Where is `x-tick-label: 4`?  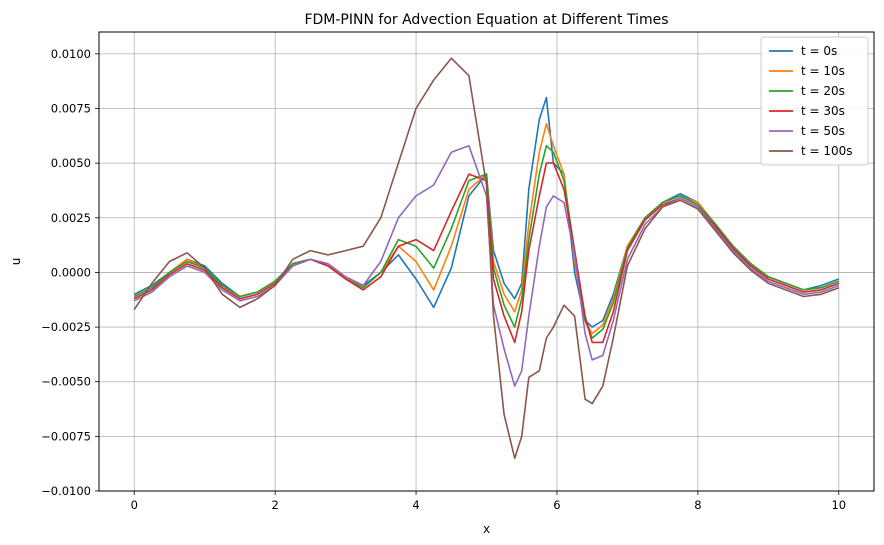 x-tick-label: 4 is located at coordinates (415, 505).